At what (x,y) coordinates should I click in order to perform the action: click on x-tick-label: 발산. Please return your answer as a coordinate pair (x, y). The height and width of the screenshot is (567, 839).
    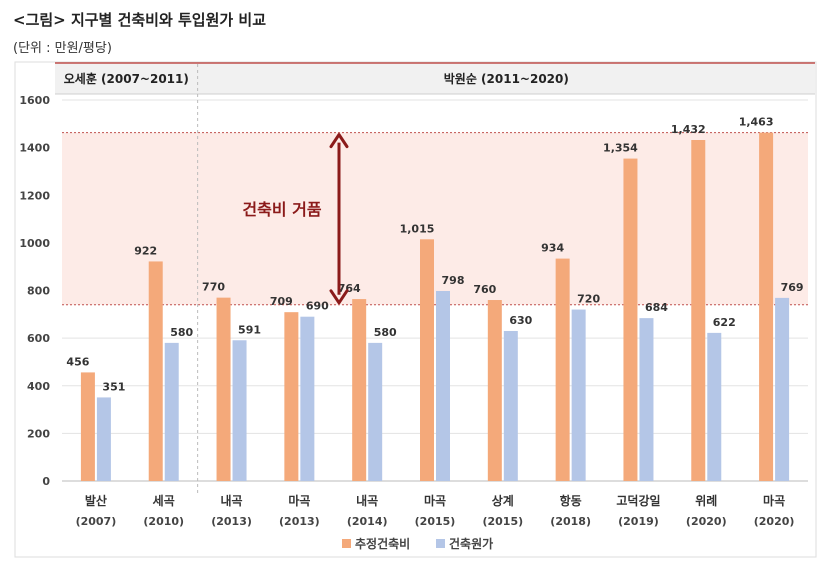
    Looking at the image, I should click on (96, 500).